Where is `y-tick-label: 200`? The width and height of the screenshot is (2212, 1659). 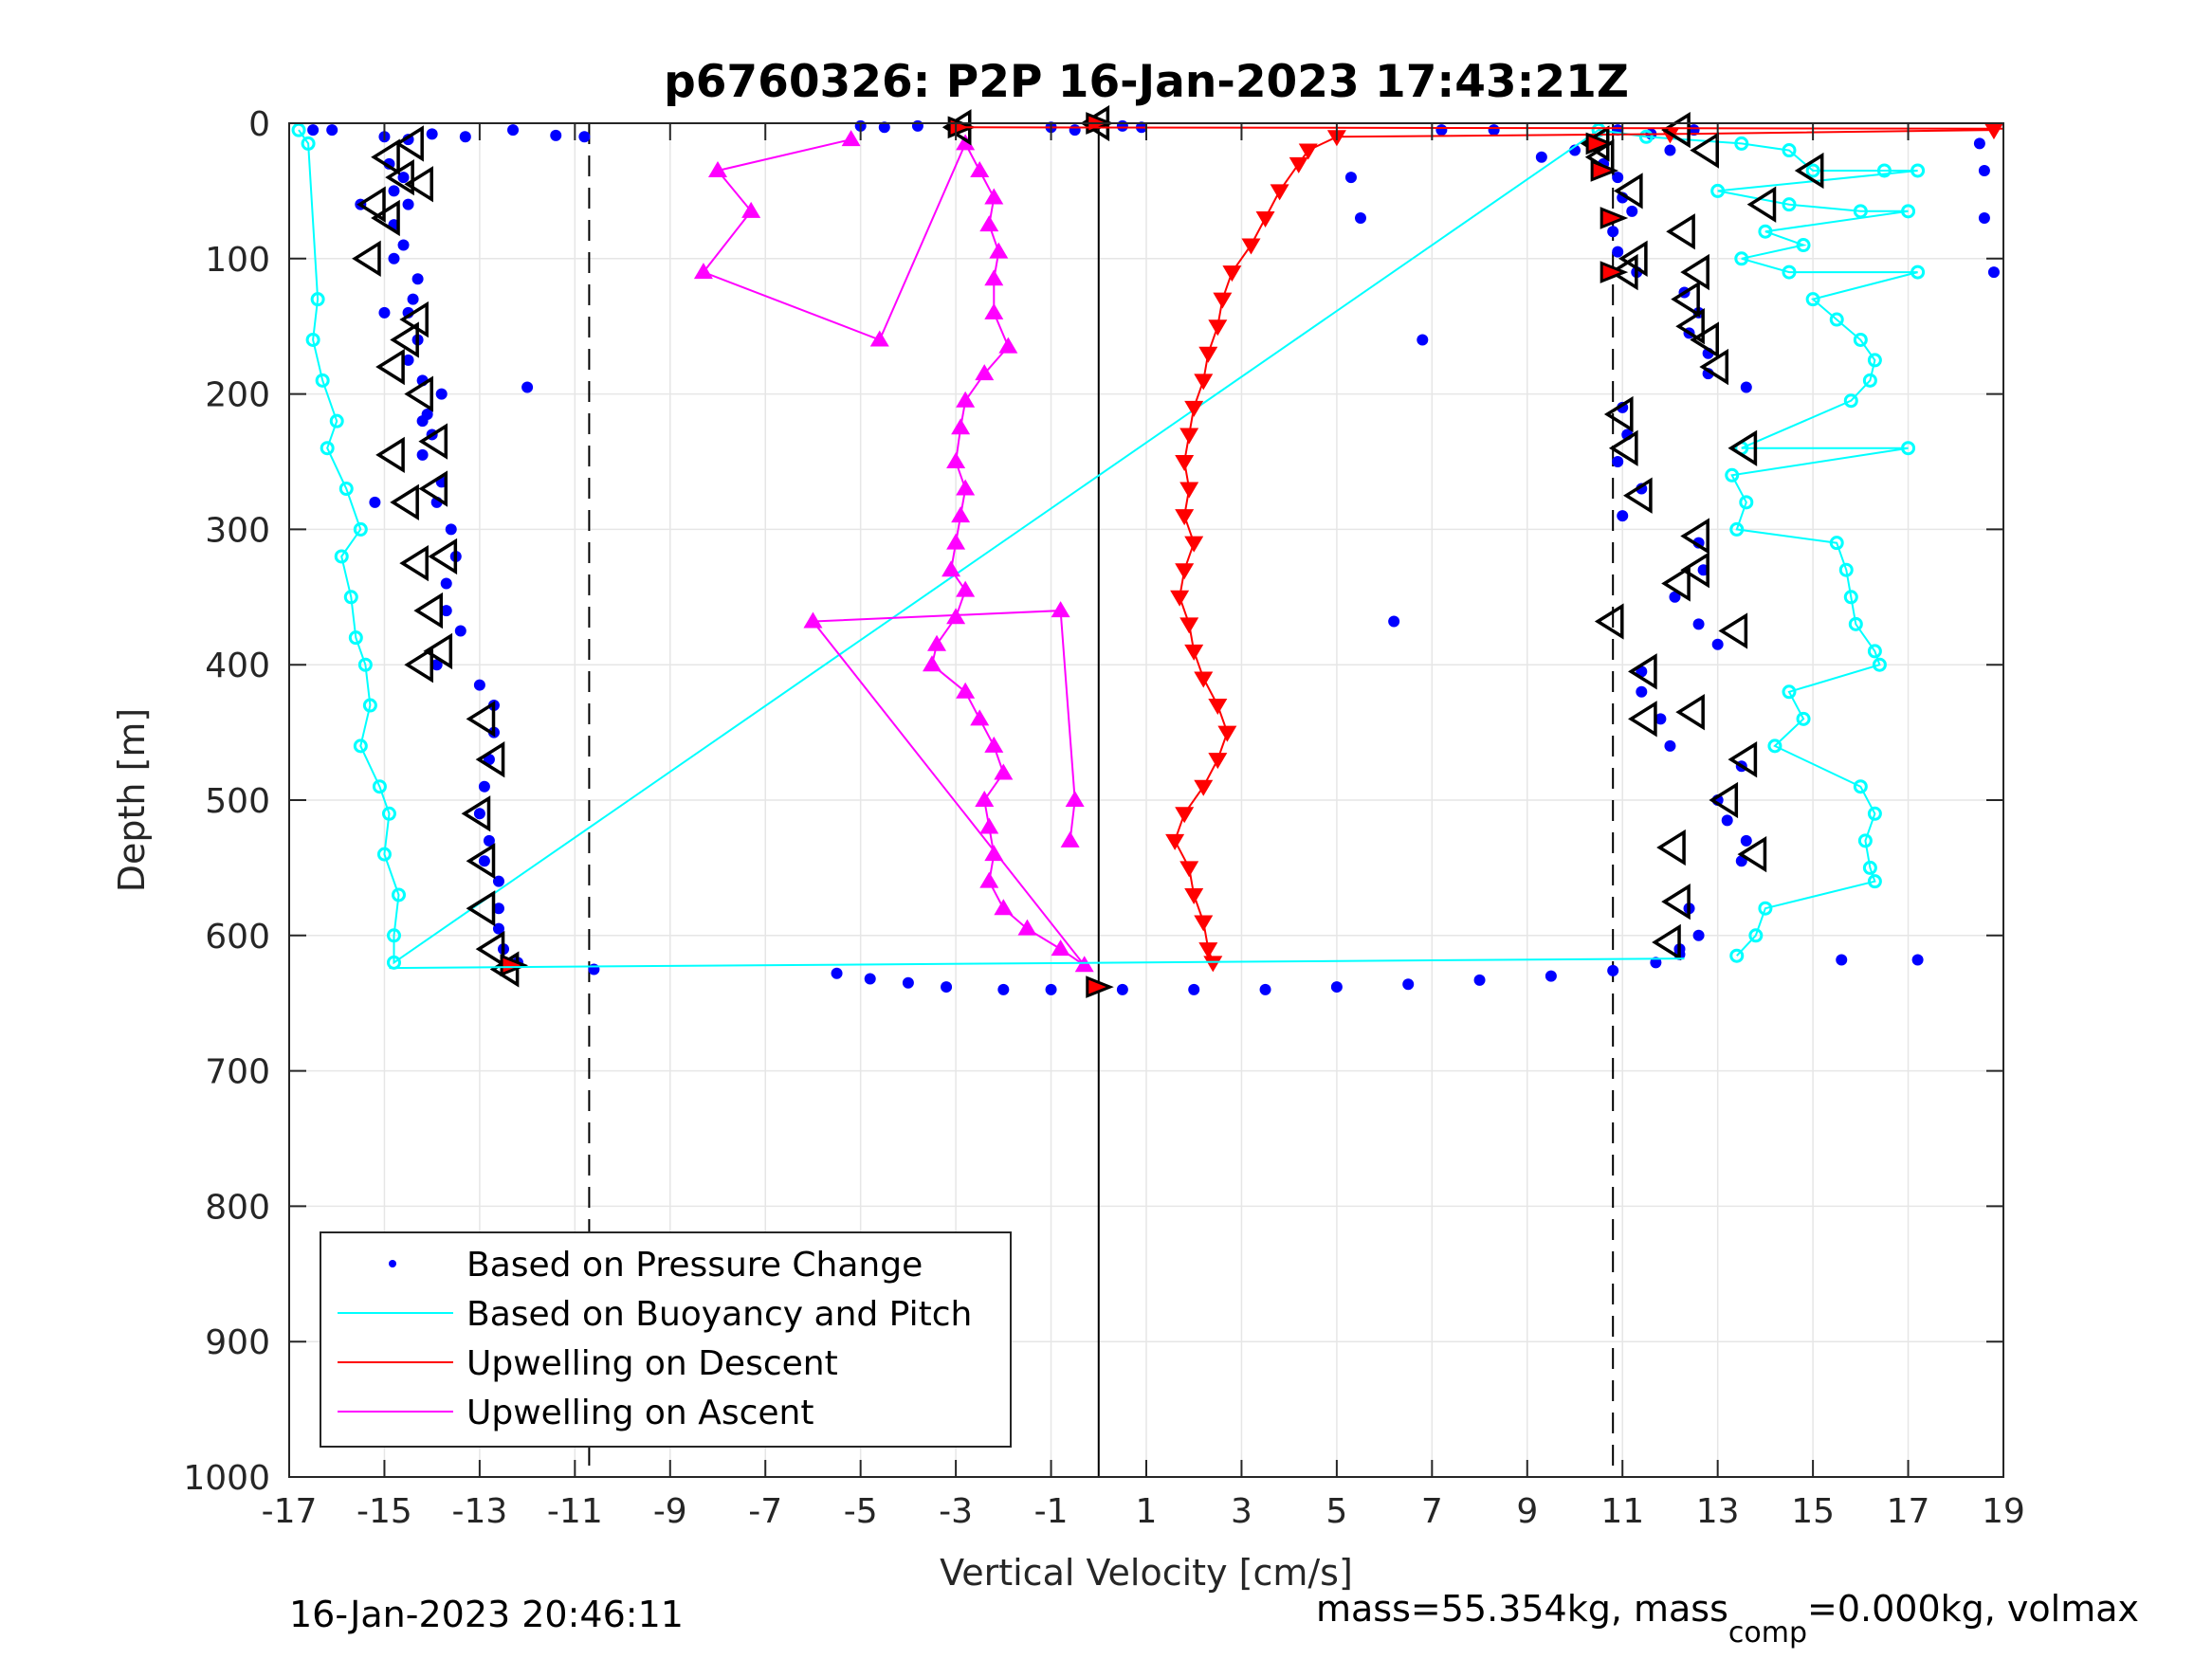 y-tick-label: 200 is located at coordinates (237, 395).